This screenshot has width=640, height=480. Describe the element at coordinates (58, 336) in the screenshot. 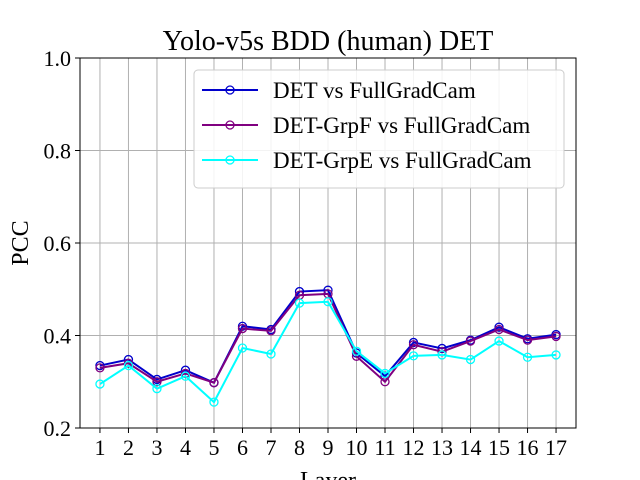

I see `y-tick-label: 0.4` at that location.